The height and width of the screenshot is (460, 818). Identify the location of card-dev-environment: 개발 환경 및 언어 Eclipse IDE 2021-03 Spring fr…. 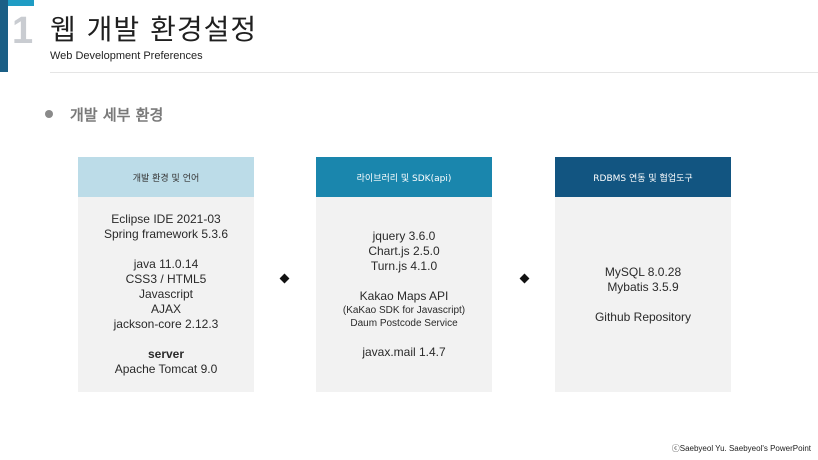
(166, 274).